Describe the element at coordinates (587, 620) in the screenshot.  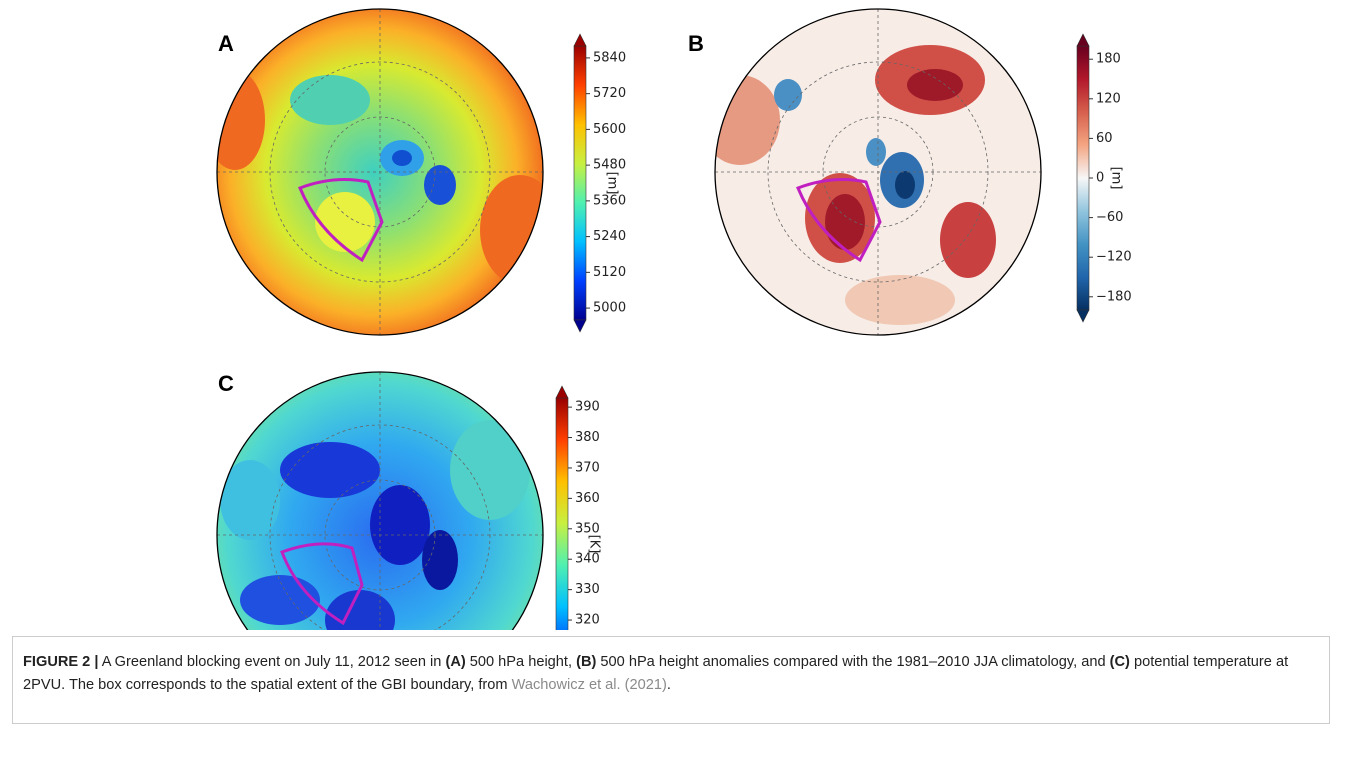
I see `colorbar-tick-label: 320` at that location.